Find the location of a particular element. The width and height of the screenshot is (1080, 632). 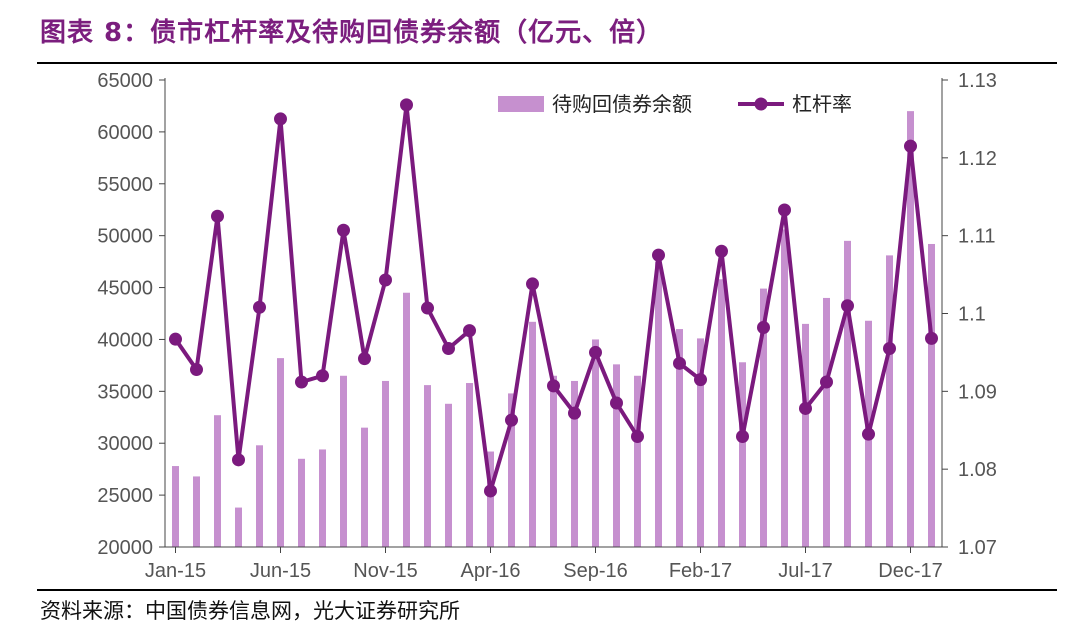

x-tick-label: Nov-15 is located at coordinates (385, 571).